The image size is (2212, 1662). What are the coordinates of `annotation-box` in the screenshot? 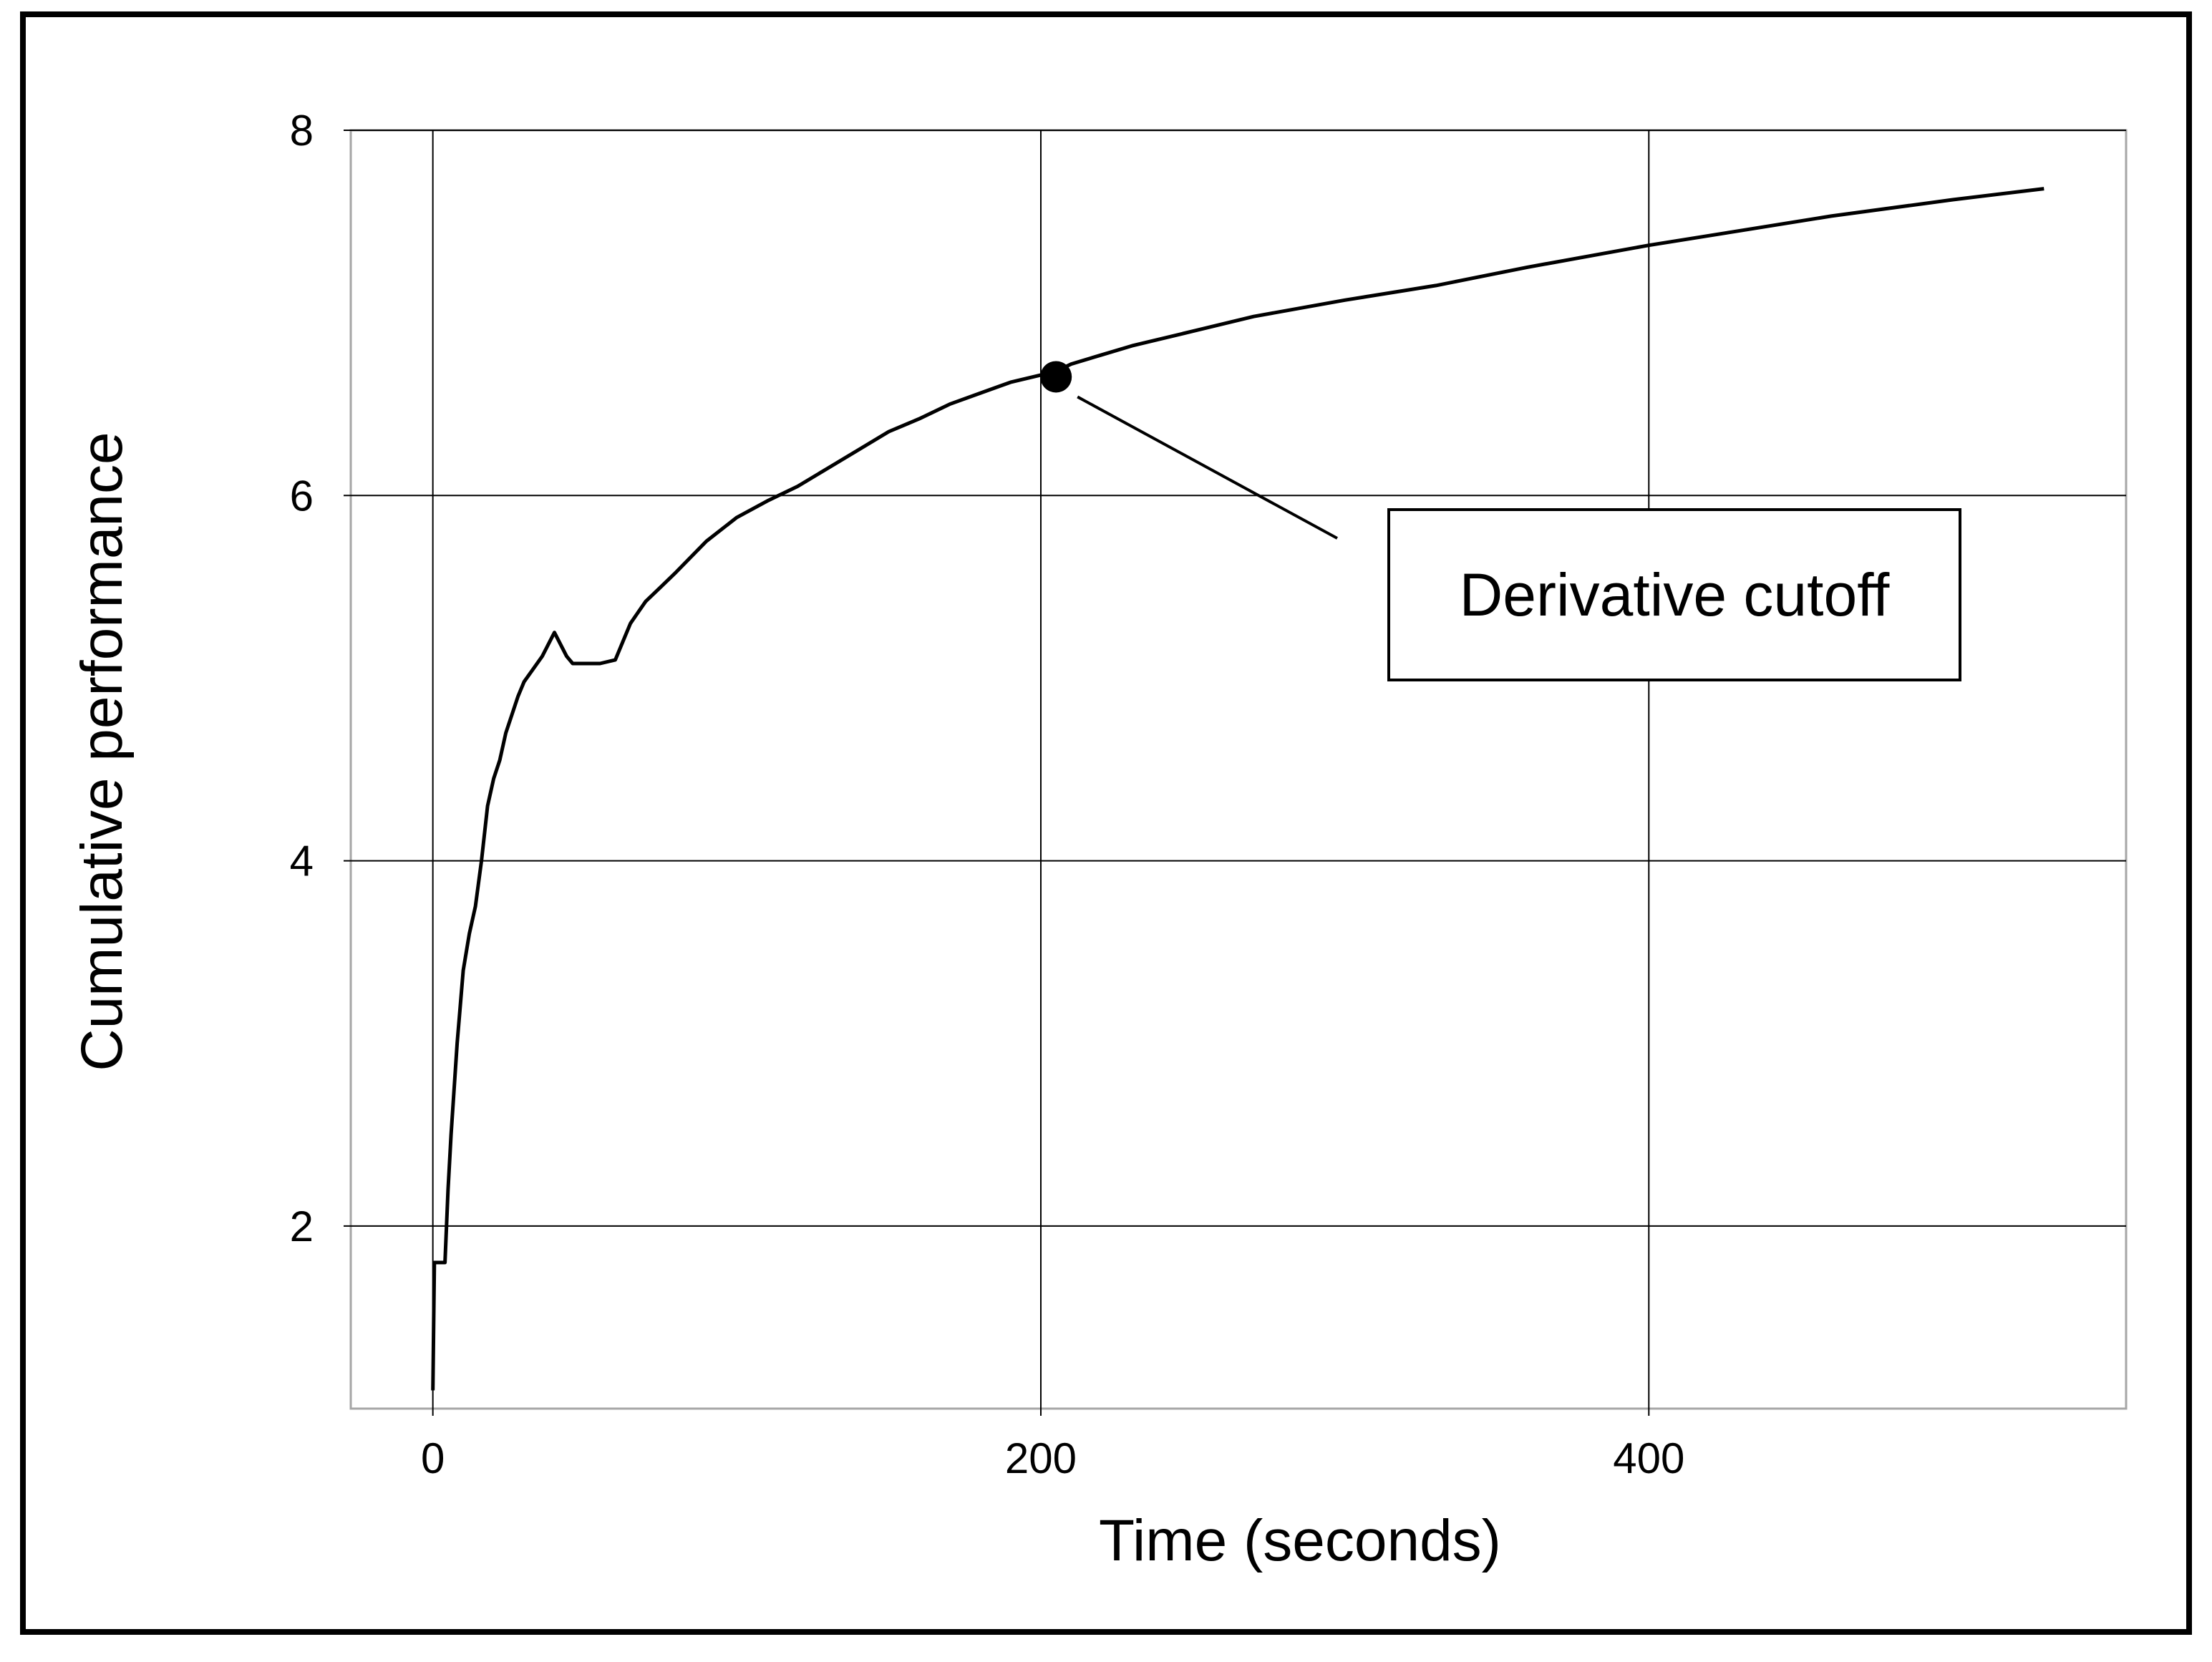 It's located at (1674, 595).